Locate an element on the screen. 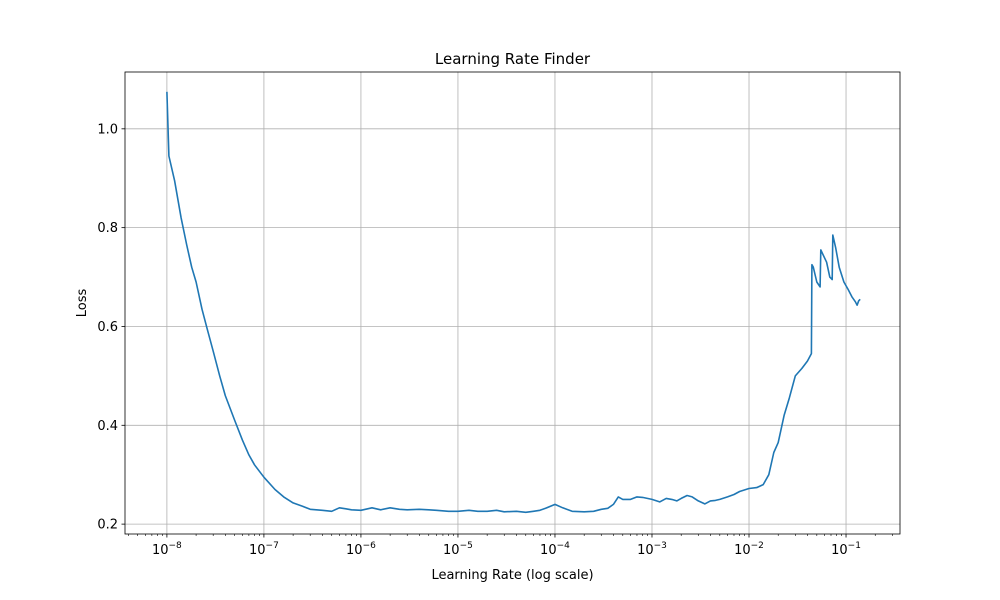 Image resolution: width=1000 pixels, height=600 pixels. x-axis-label: Learning Rate (log scale) is located at coordinates (512, 575).